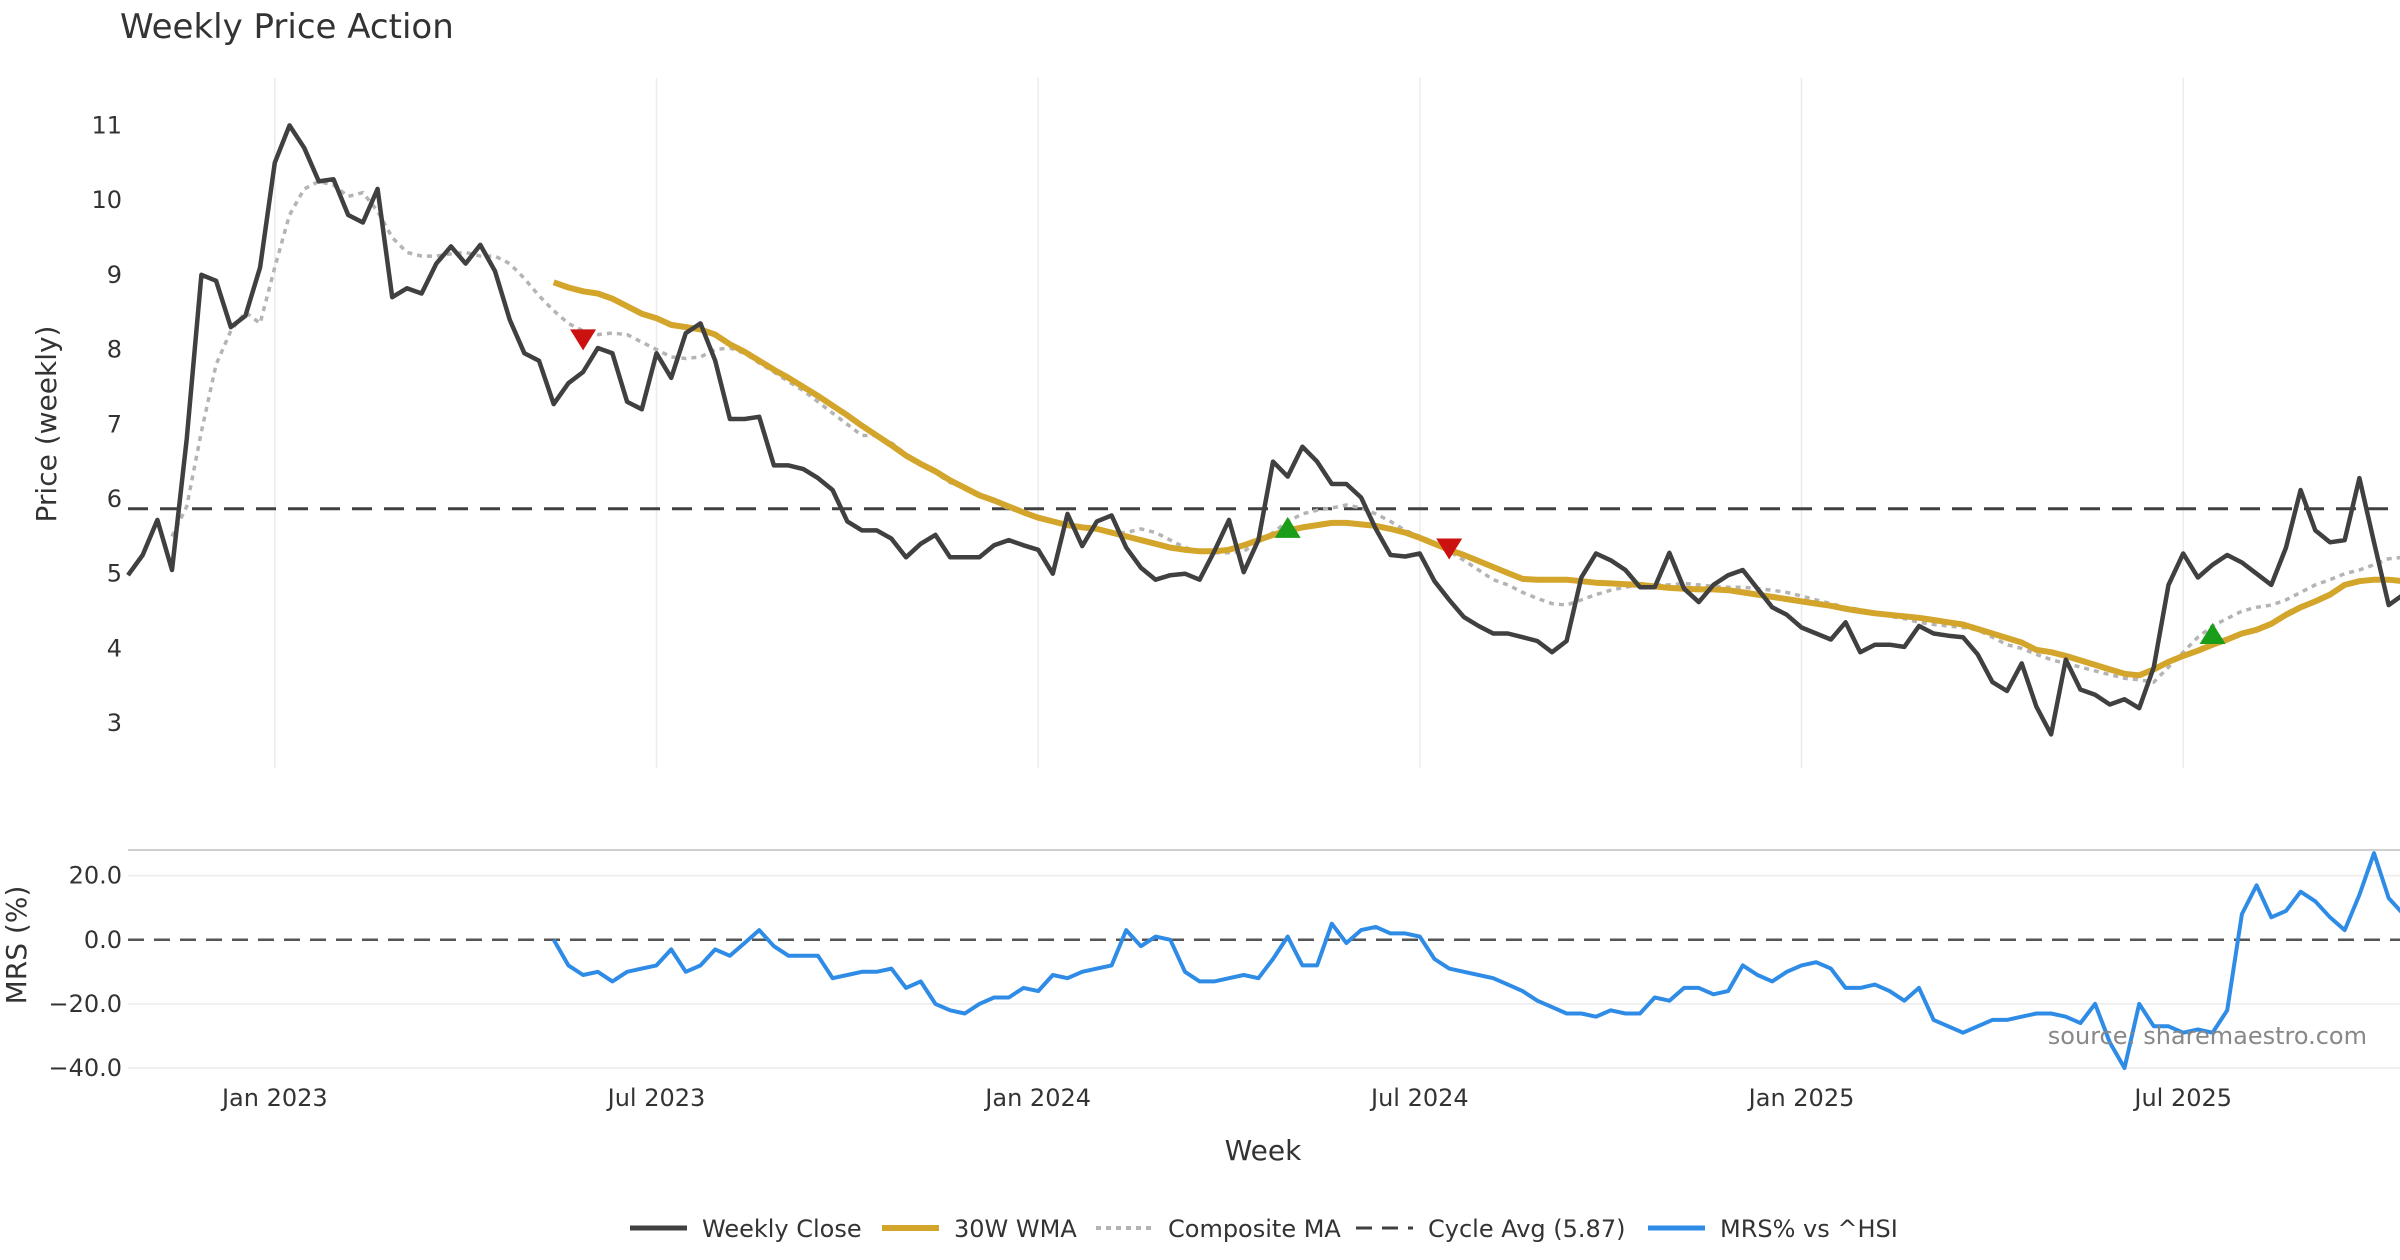  I want to click on mrs-y-tick-label: 20.0, so click(95, 876).